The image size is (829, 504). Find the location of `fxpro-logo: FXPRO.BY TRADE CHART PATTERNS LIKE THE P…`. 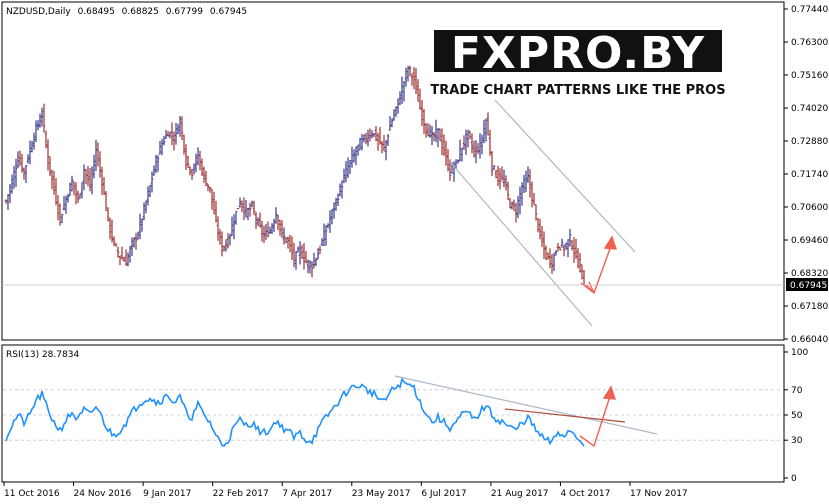

fxpro-logo: FXPRO.BY TRADE CHART PATTERNS LIKE THE P… is located at coordinates (578, 63).